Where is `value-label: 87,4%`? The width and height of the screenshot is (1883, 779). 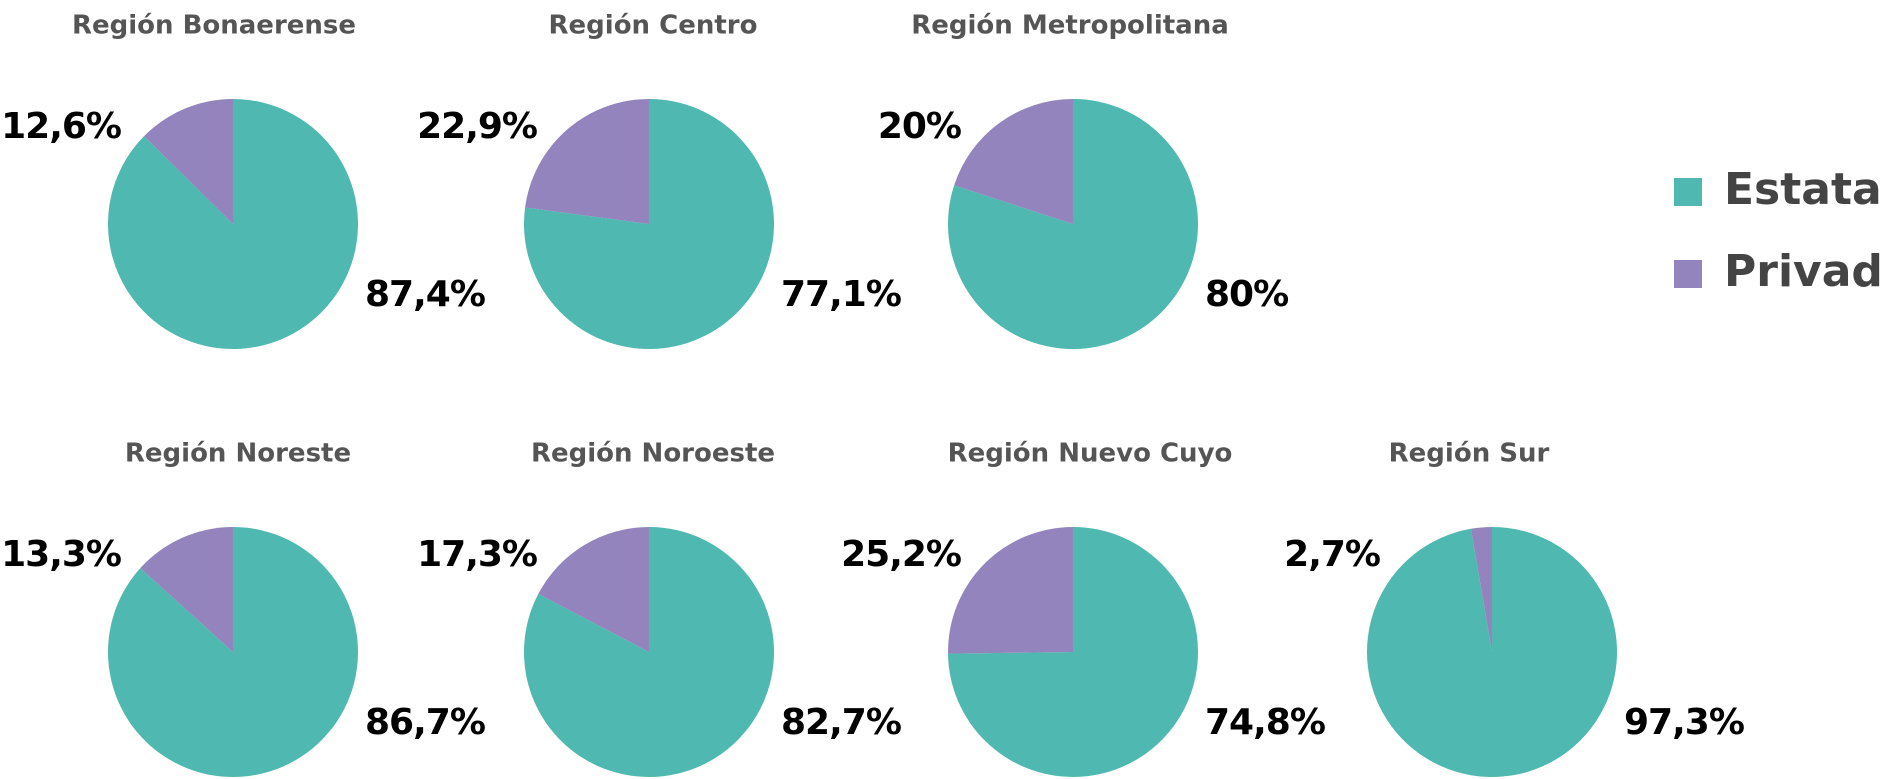 value-label: 87,4% is located at coordinates (425, 294).